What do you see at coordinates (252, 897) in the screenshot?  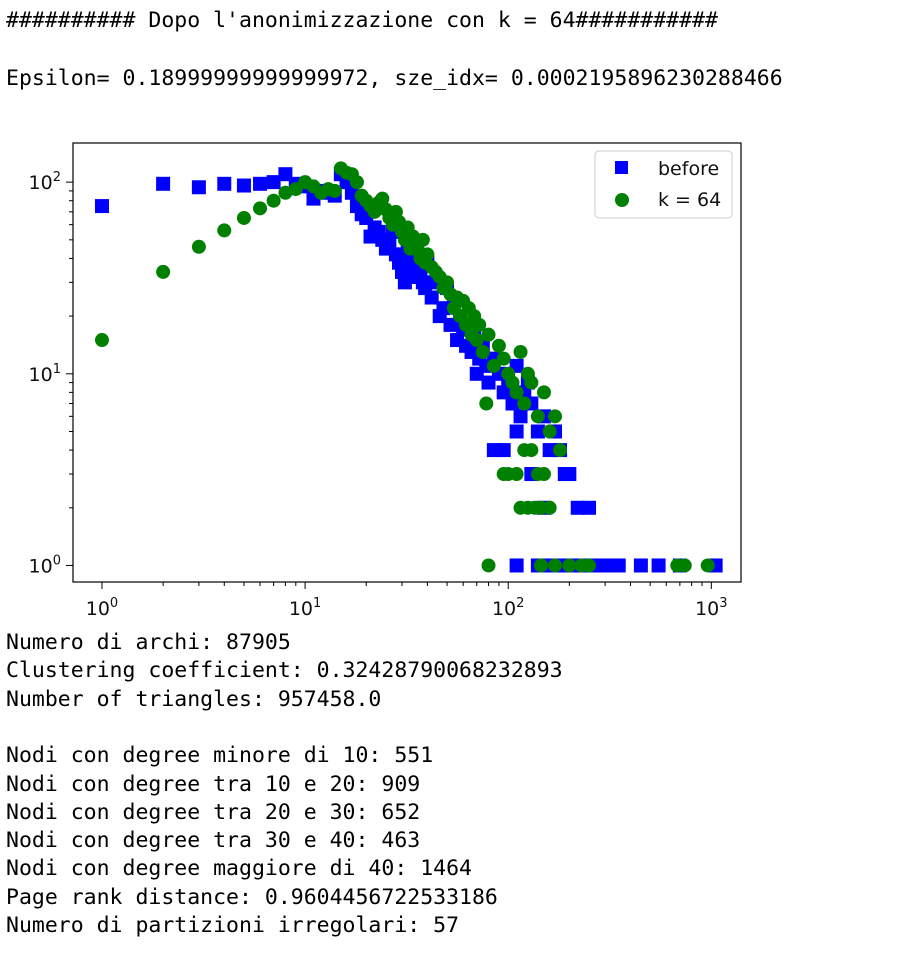 I see `stats-line: Page rank distance: 0.9604456722533186` at bounding box center [252, 897].